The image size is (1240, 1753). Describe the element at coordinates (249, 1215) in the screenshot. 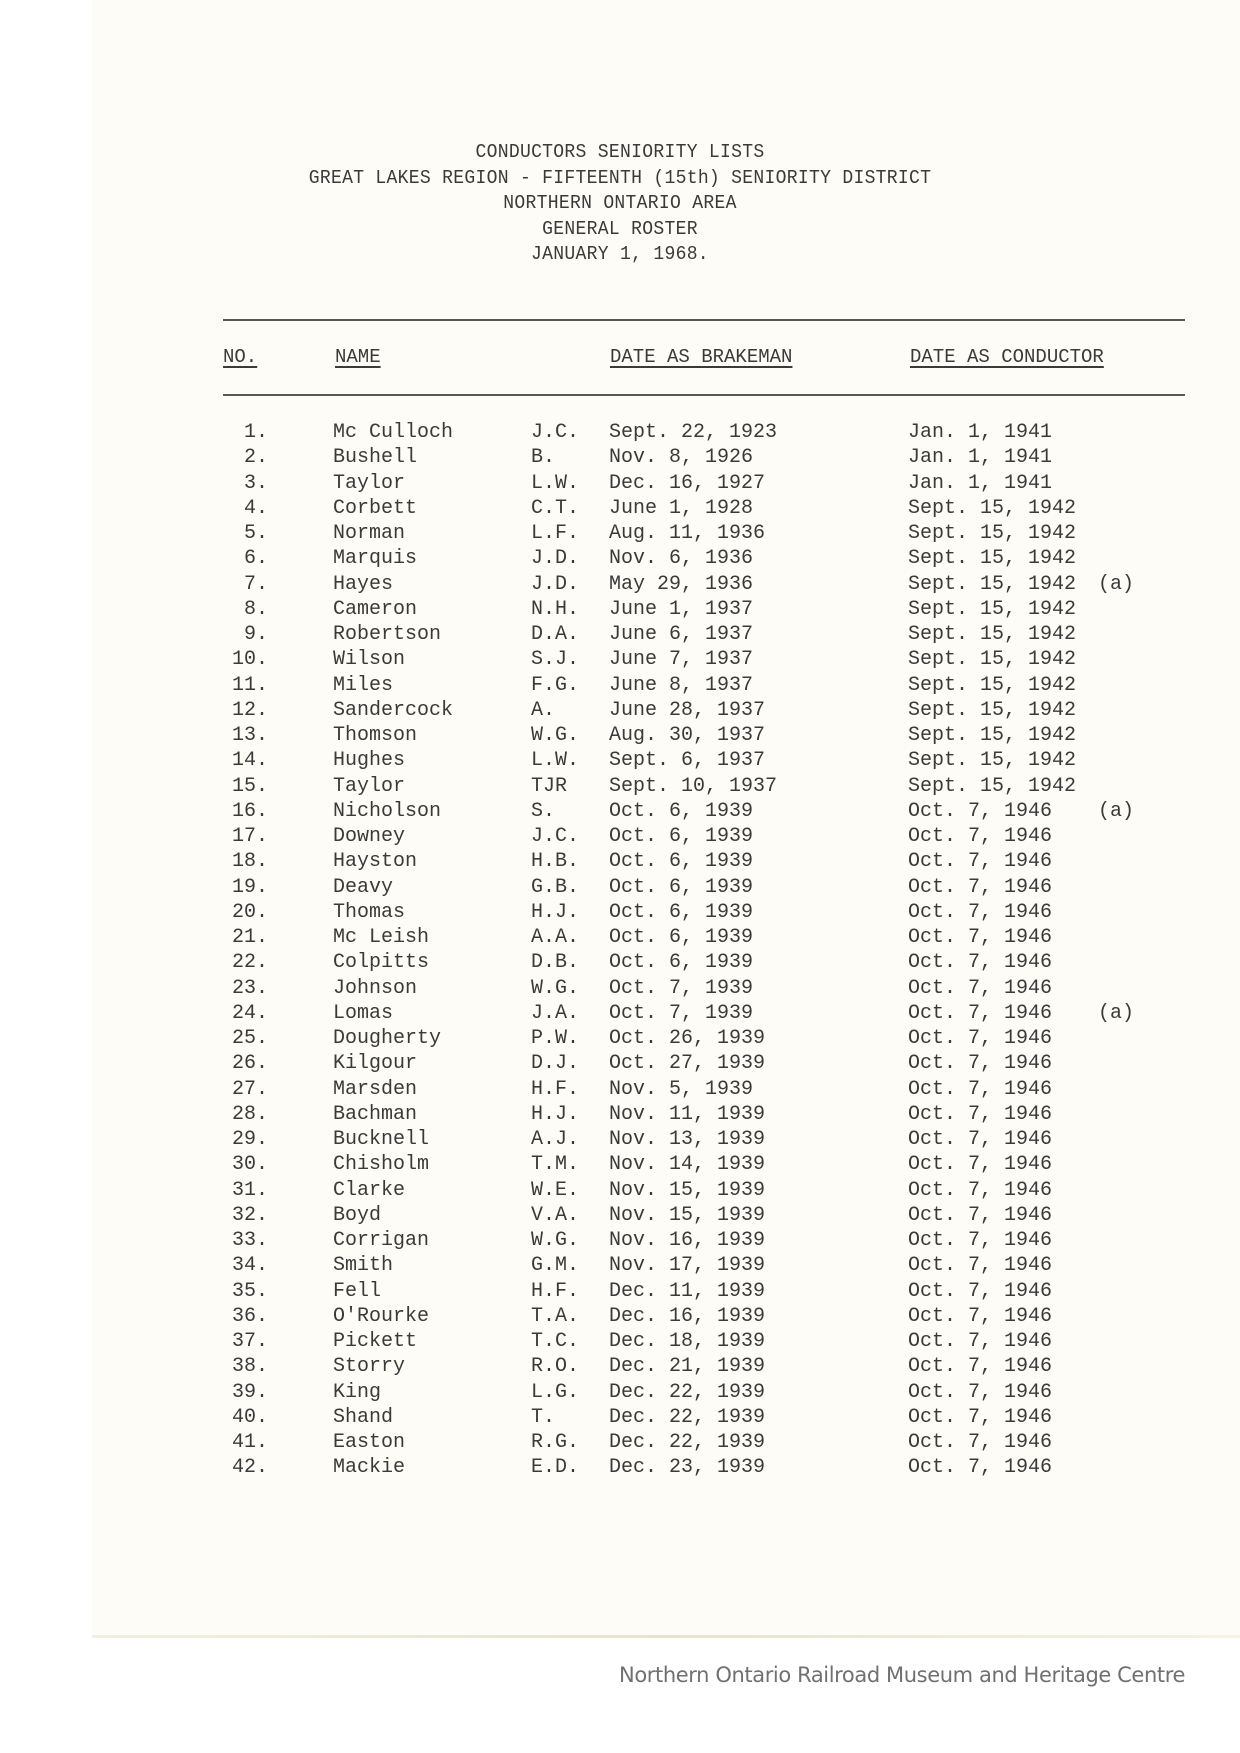

I see `row-number: 32.` at that location.